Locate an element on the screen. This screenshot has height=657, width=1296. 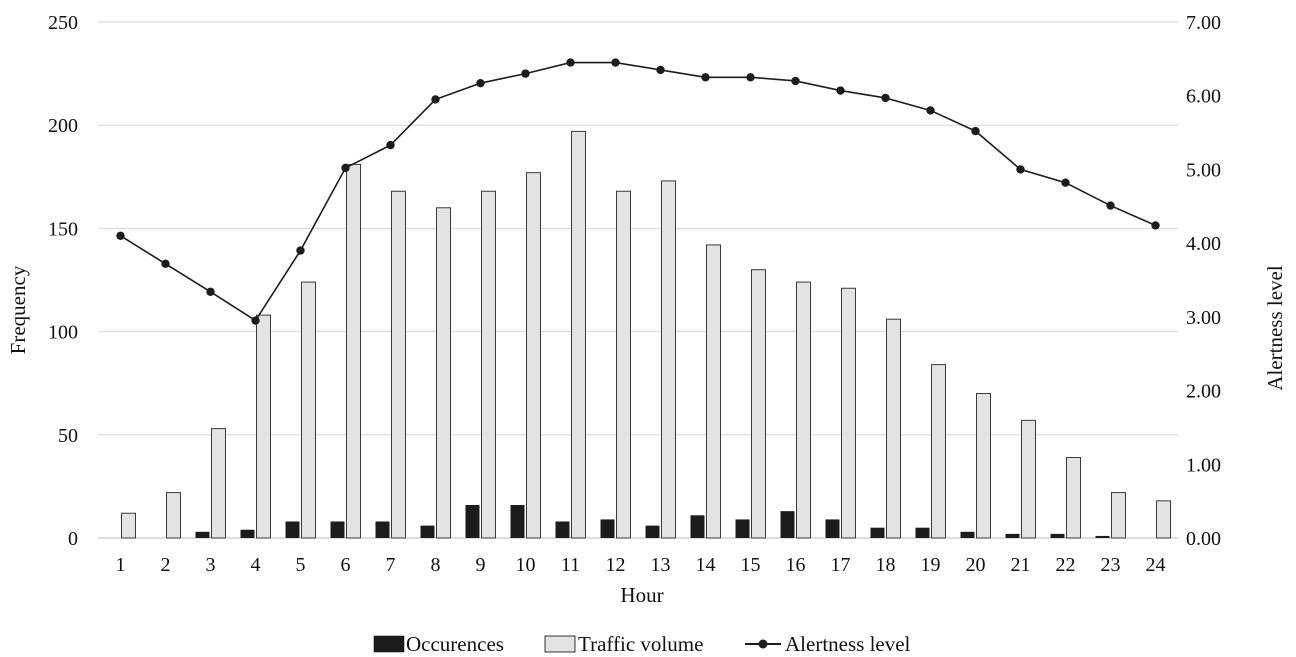
legend-label-occurences: Occurences is located at coordinates (455, 644).